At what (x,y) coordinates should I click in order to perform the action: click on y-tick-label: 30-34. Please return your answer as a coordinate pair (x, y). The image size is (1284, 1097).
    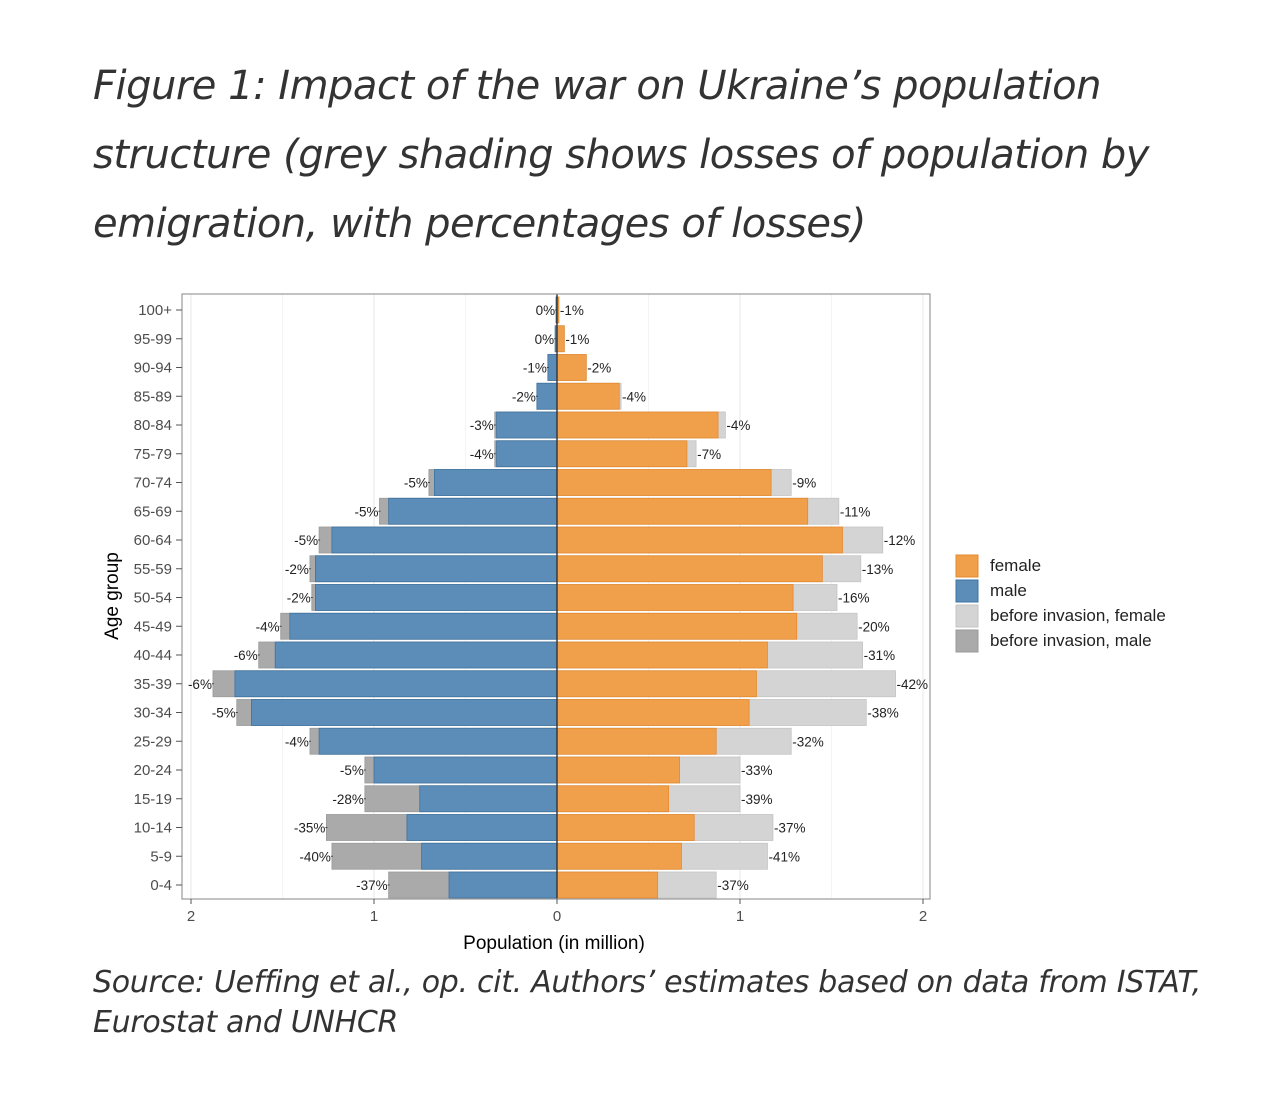
    Looking at the image, I should click on (153, 713).